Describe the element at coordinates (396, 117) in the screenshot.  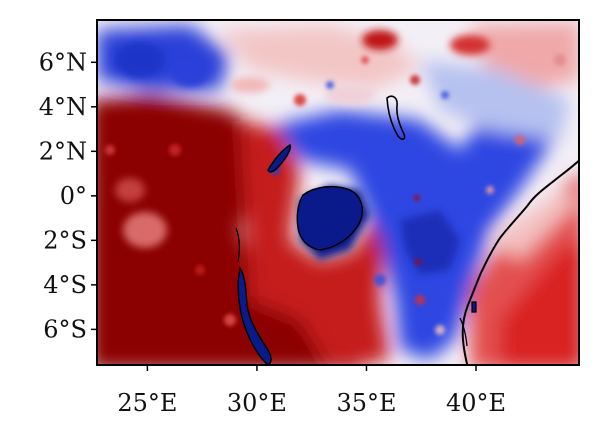
I see `lake-turkana` at that location.